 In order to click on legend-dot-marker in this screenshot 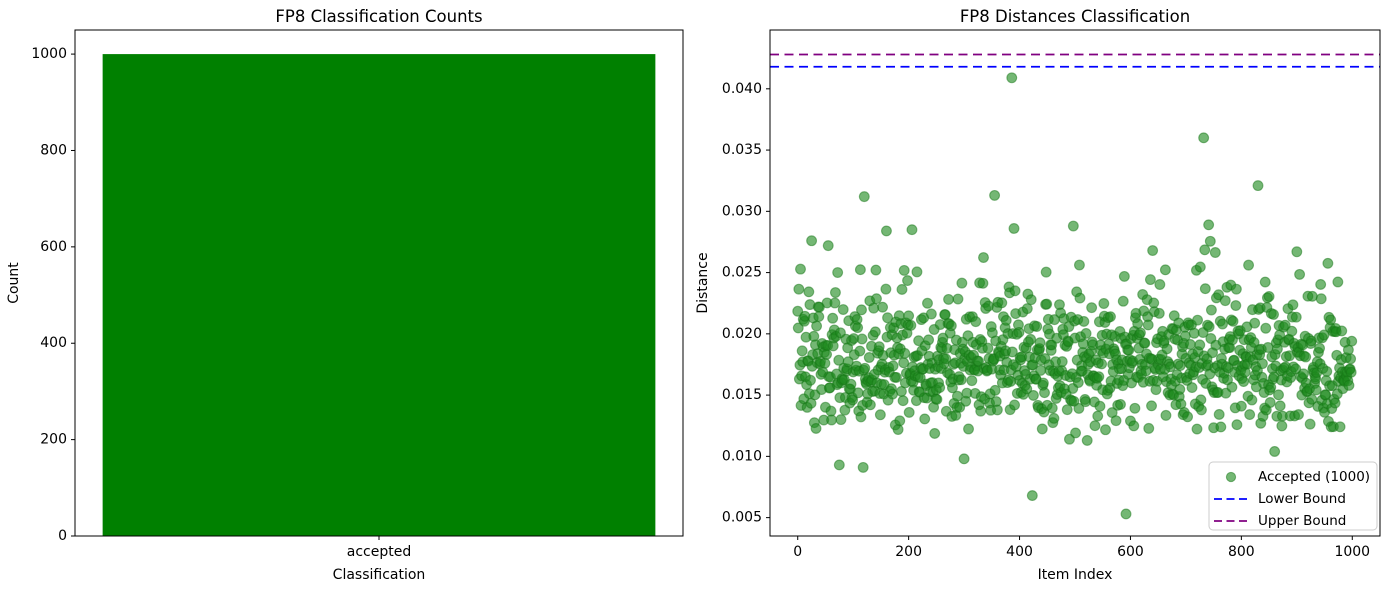, I will do `click(1231, 477)`.